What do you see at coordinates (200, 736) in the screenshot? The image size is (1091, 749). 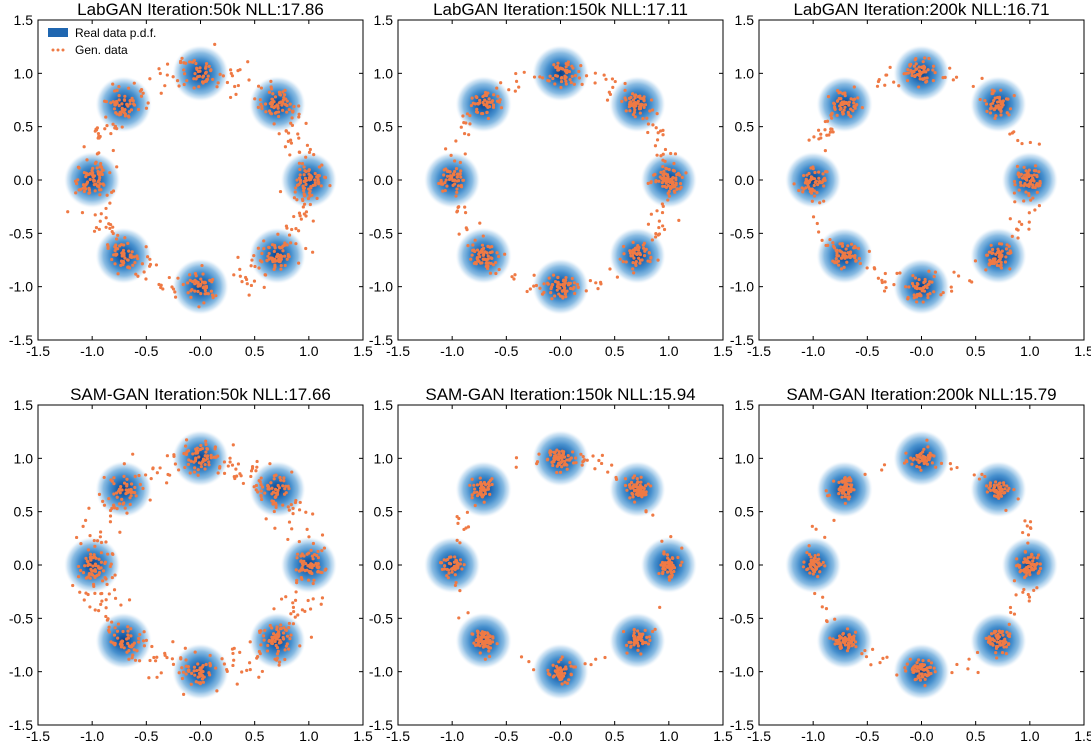 I see `x-tick-label: -0.0` at bounding box center [200, 736].